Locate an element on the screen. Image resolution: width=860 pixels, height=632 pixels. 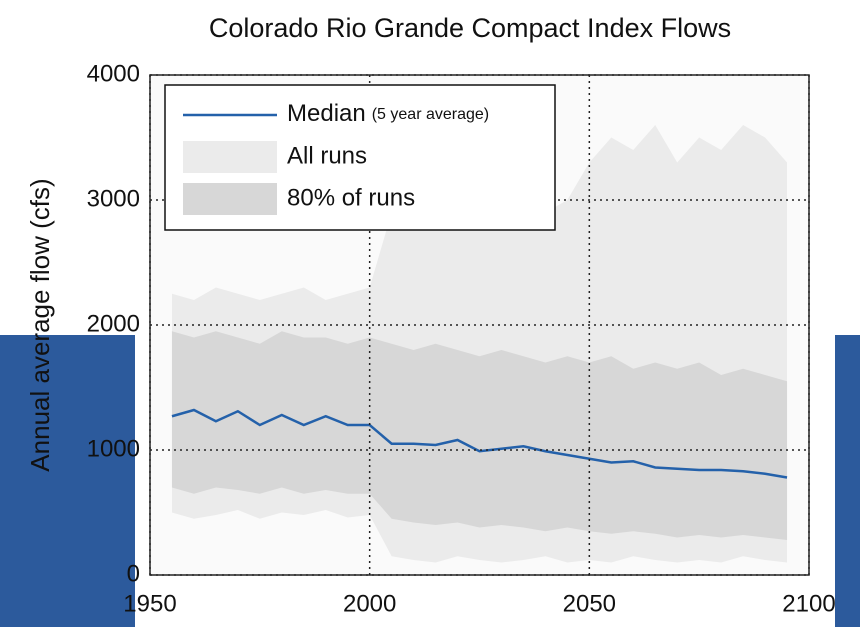
chart-title: Colorado Rio Grande Compact Index Flows is located at coordinates (470, 28).